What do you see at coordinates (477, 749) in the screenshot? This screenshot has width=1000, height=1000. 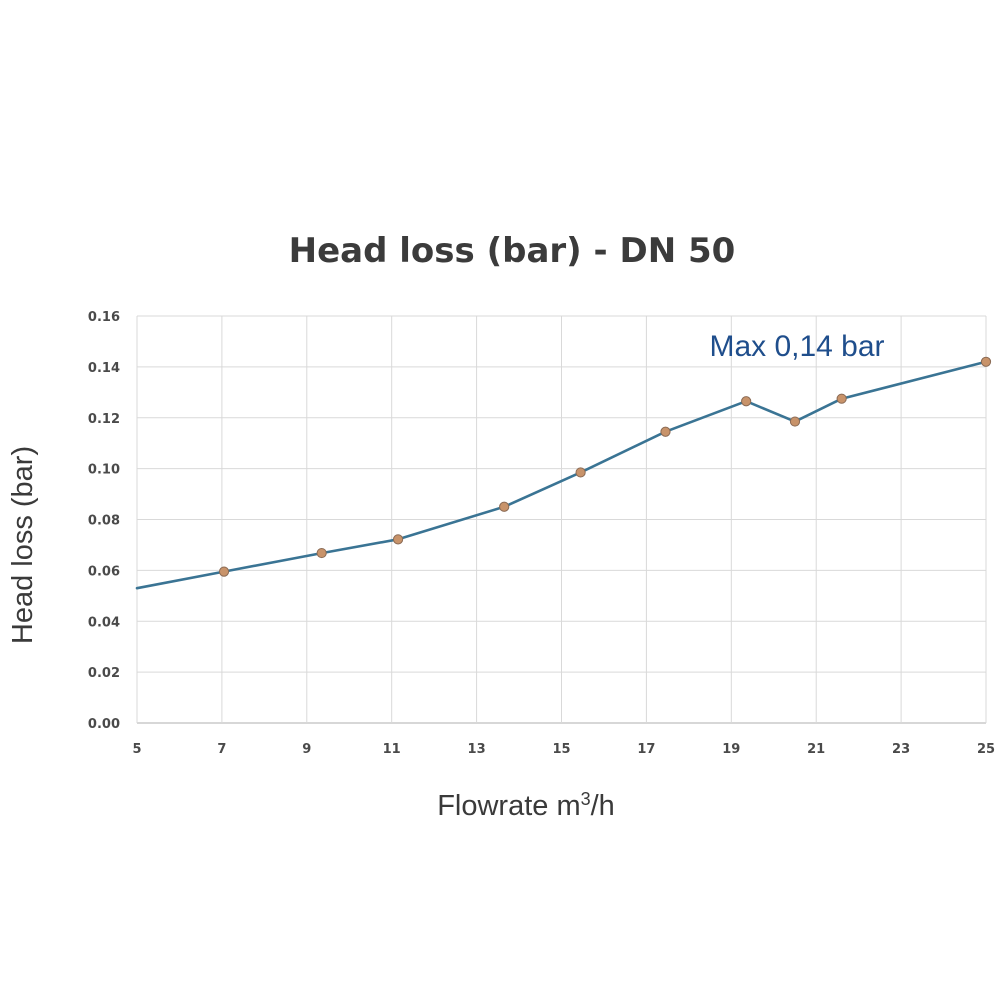 I see `x-tick-label: 13` at bounding box center [477, 749].